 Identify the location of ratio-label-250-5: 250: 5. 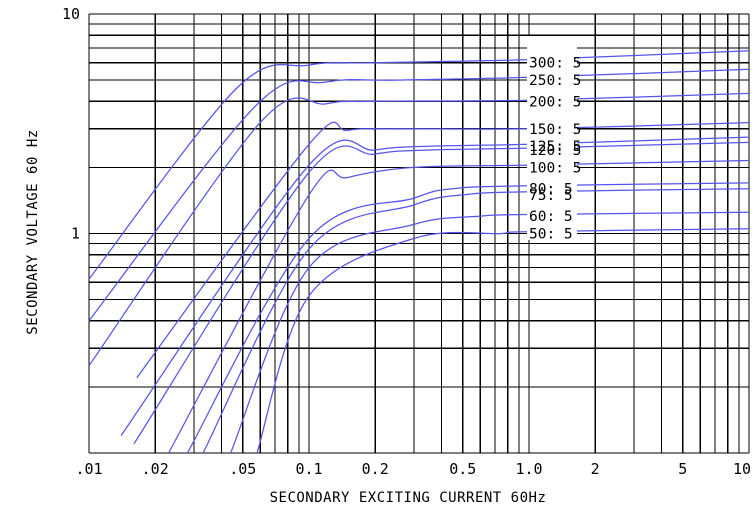
(555, 81).